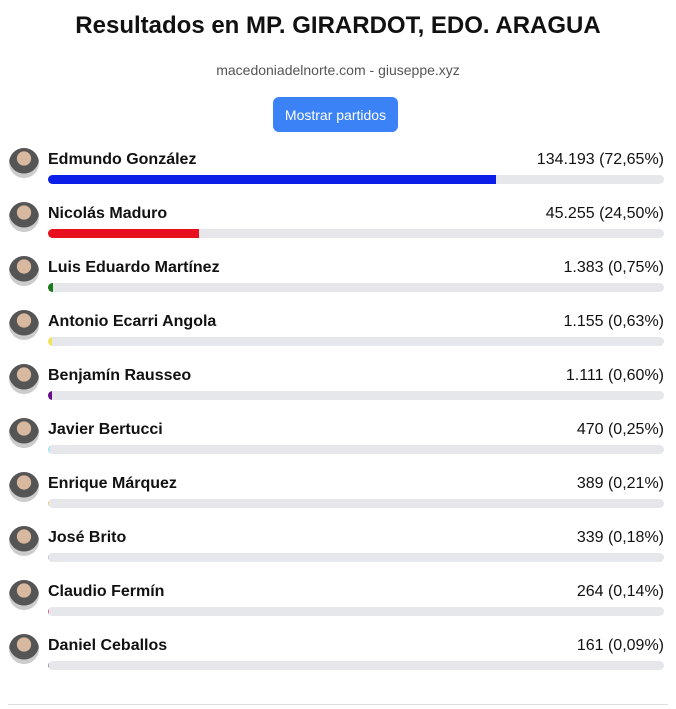  What do you see at coordinates (620, 429) in the screenshot?
I see `candidate-votes: 470 (0,25%)` at bounding box center [620, 429].